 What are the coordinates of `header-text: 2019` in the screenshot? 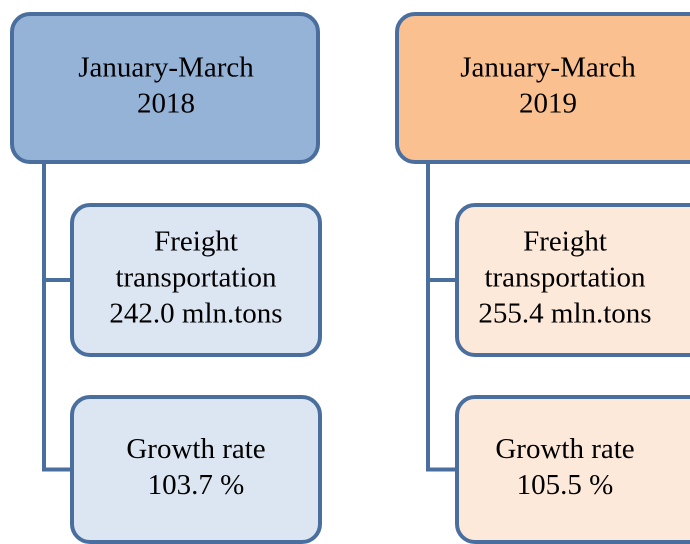 It's located at (548, 104).